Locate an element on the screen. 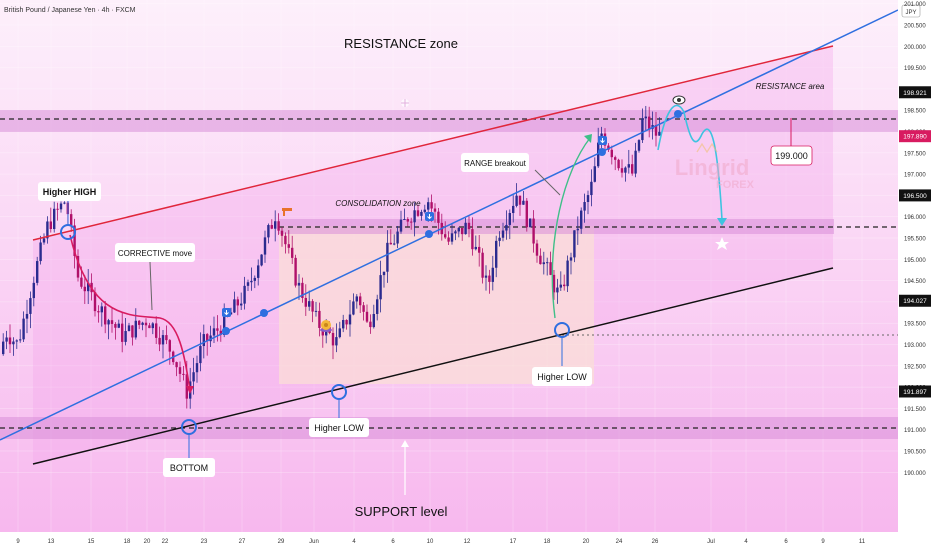 This screenshot has width=932, height=550. time-tick-label: 4 is located at coordinates (746, 542).